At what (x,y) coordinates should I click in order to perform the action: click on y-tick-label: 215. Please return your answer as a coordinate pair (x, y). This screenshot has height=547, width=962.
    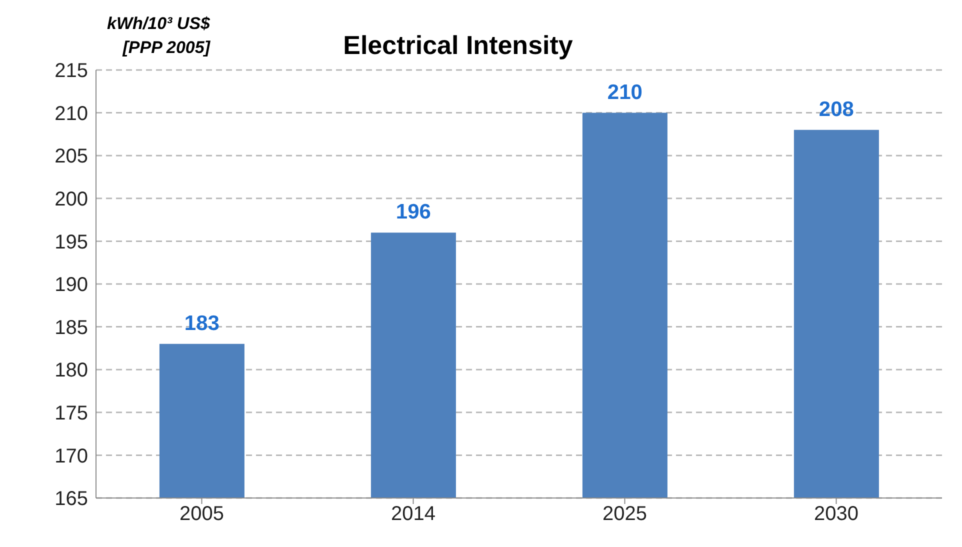
    Looking at the image, I should click on (71, 71).